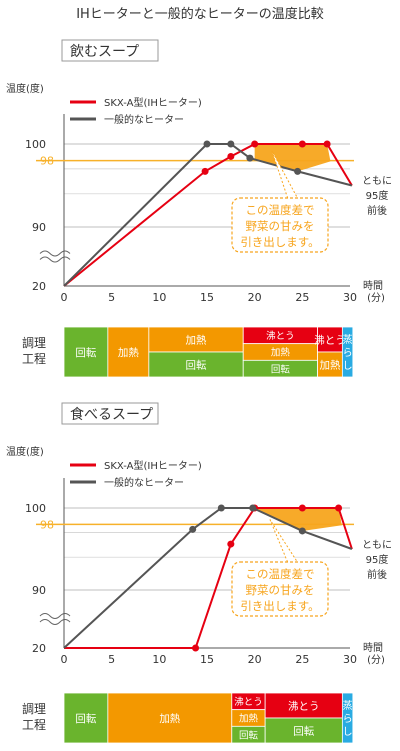 Image resolution: width=400 pixels, height=751 pixels. I want to click on process-segment-label: ら, so click(348, 719).